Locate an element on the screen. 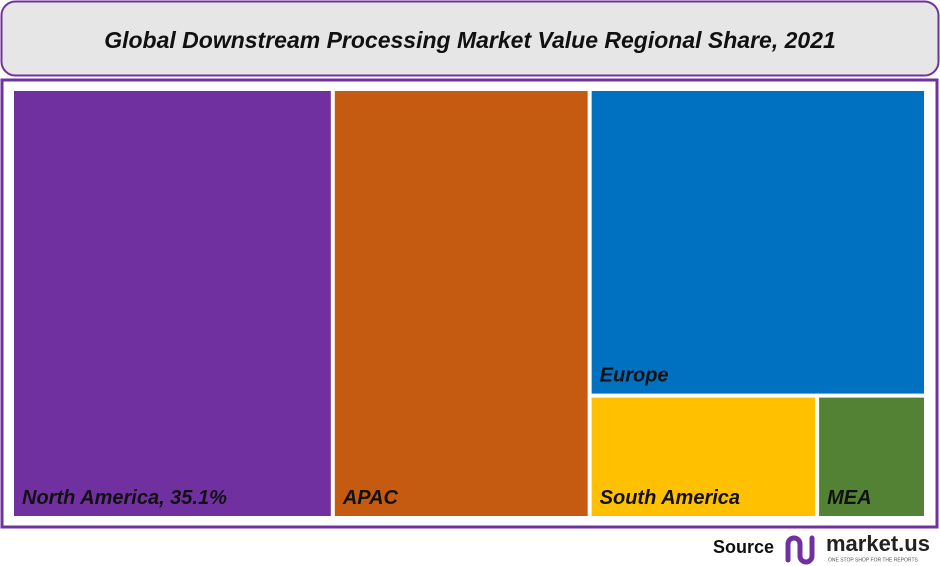 The image size is (940, 566). tile-label: APAC is located at coordinates (370, 498).